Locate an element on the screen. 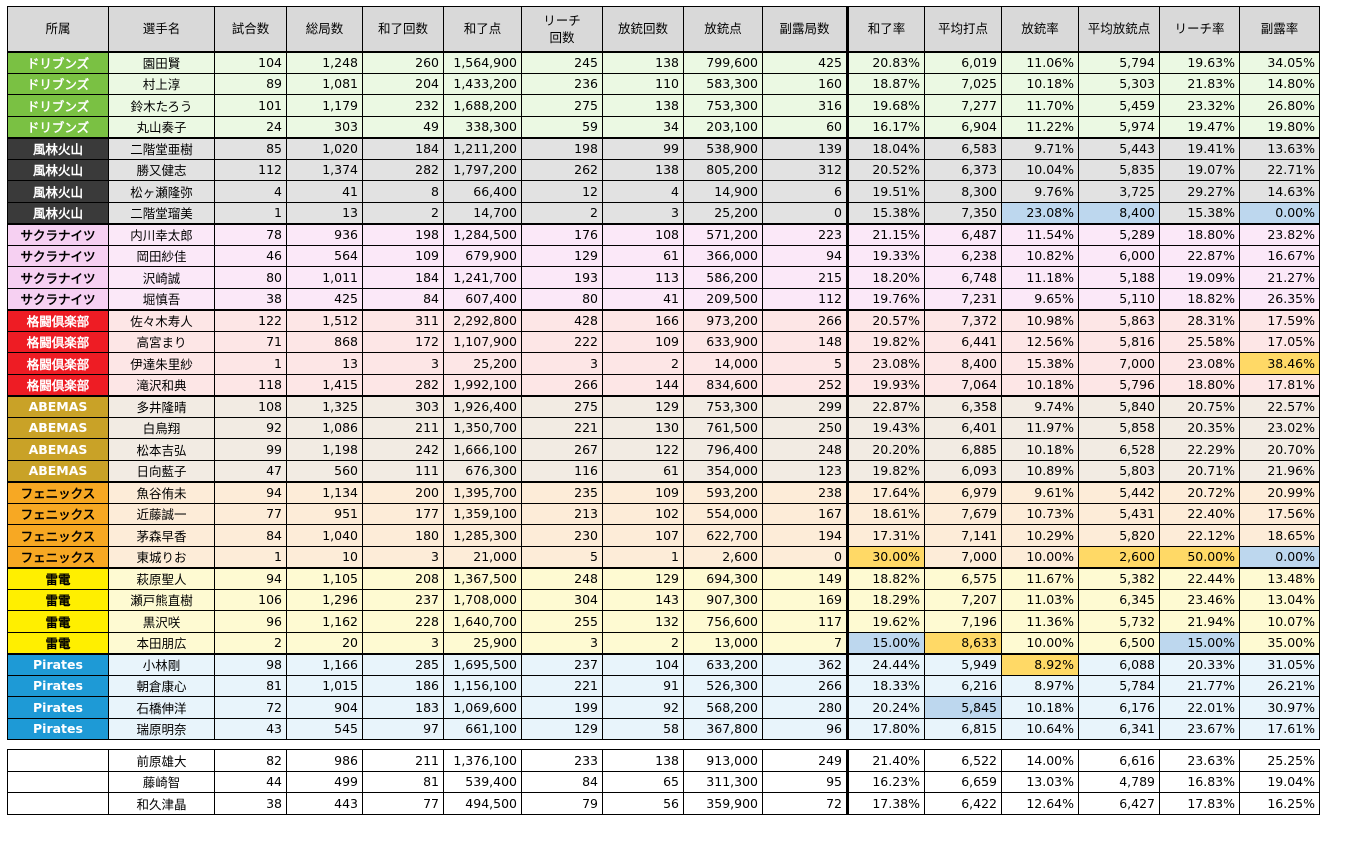 This screenshot has height=847, width=1358. stat-cell: 20.57% is located at coordinates (886, 320).